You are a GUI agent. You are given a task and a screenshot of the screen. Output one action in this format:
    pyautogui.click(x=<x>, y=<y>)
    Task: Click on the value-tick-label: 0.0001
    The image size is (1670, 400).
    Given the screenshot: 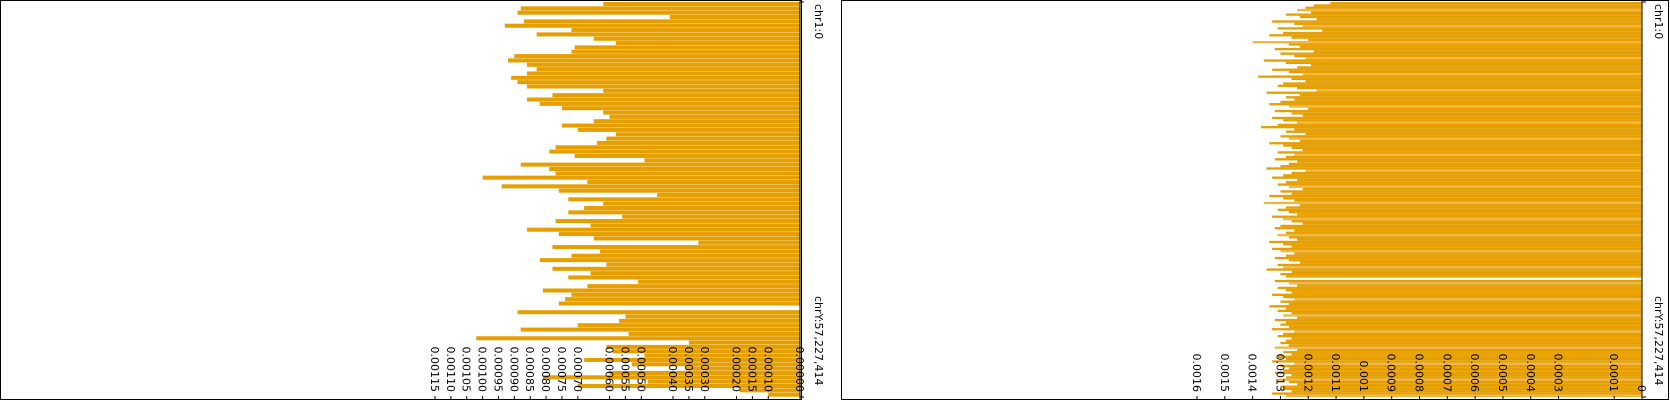 What is the action you would take?
    pyautogui.click(x=1613, y=373)
    